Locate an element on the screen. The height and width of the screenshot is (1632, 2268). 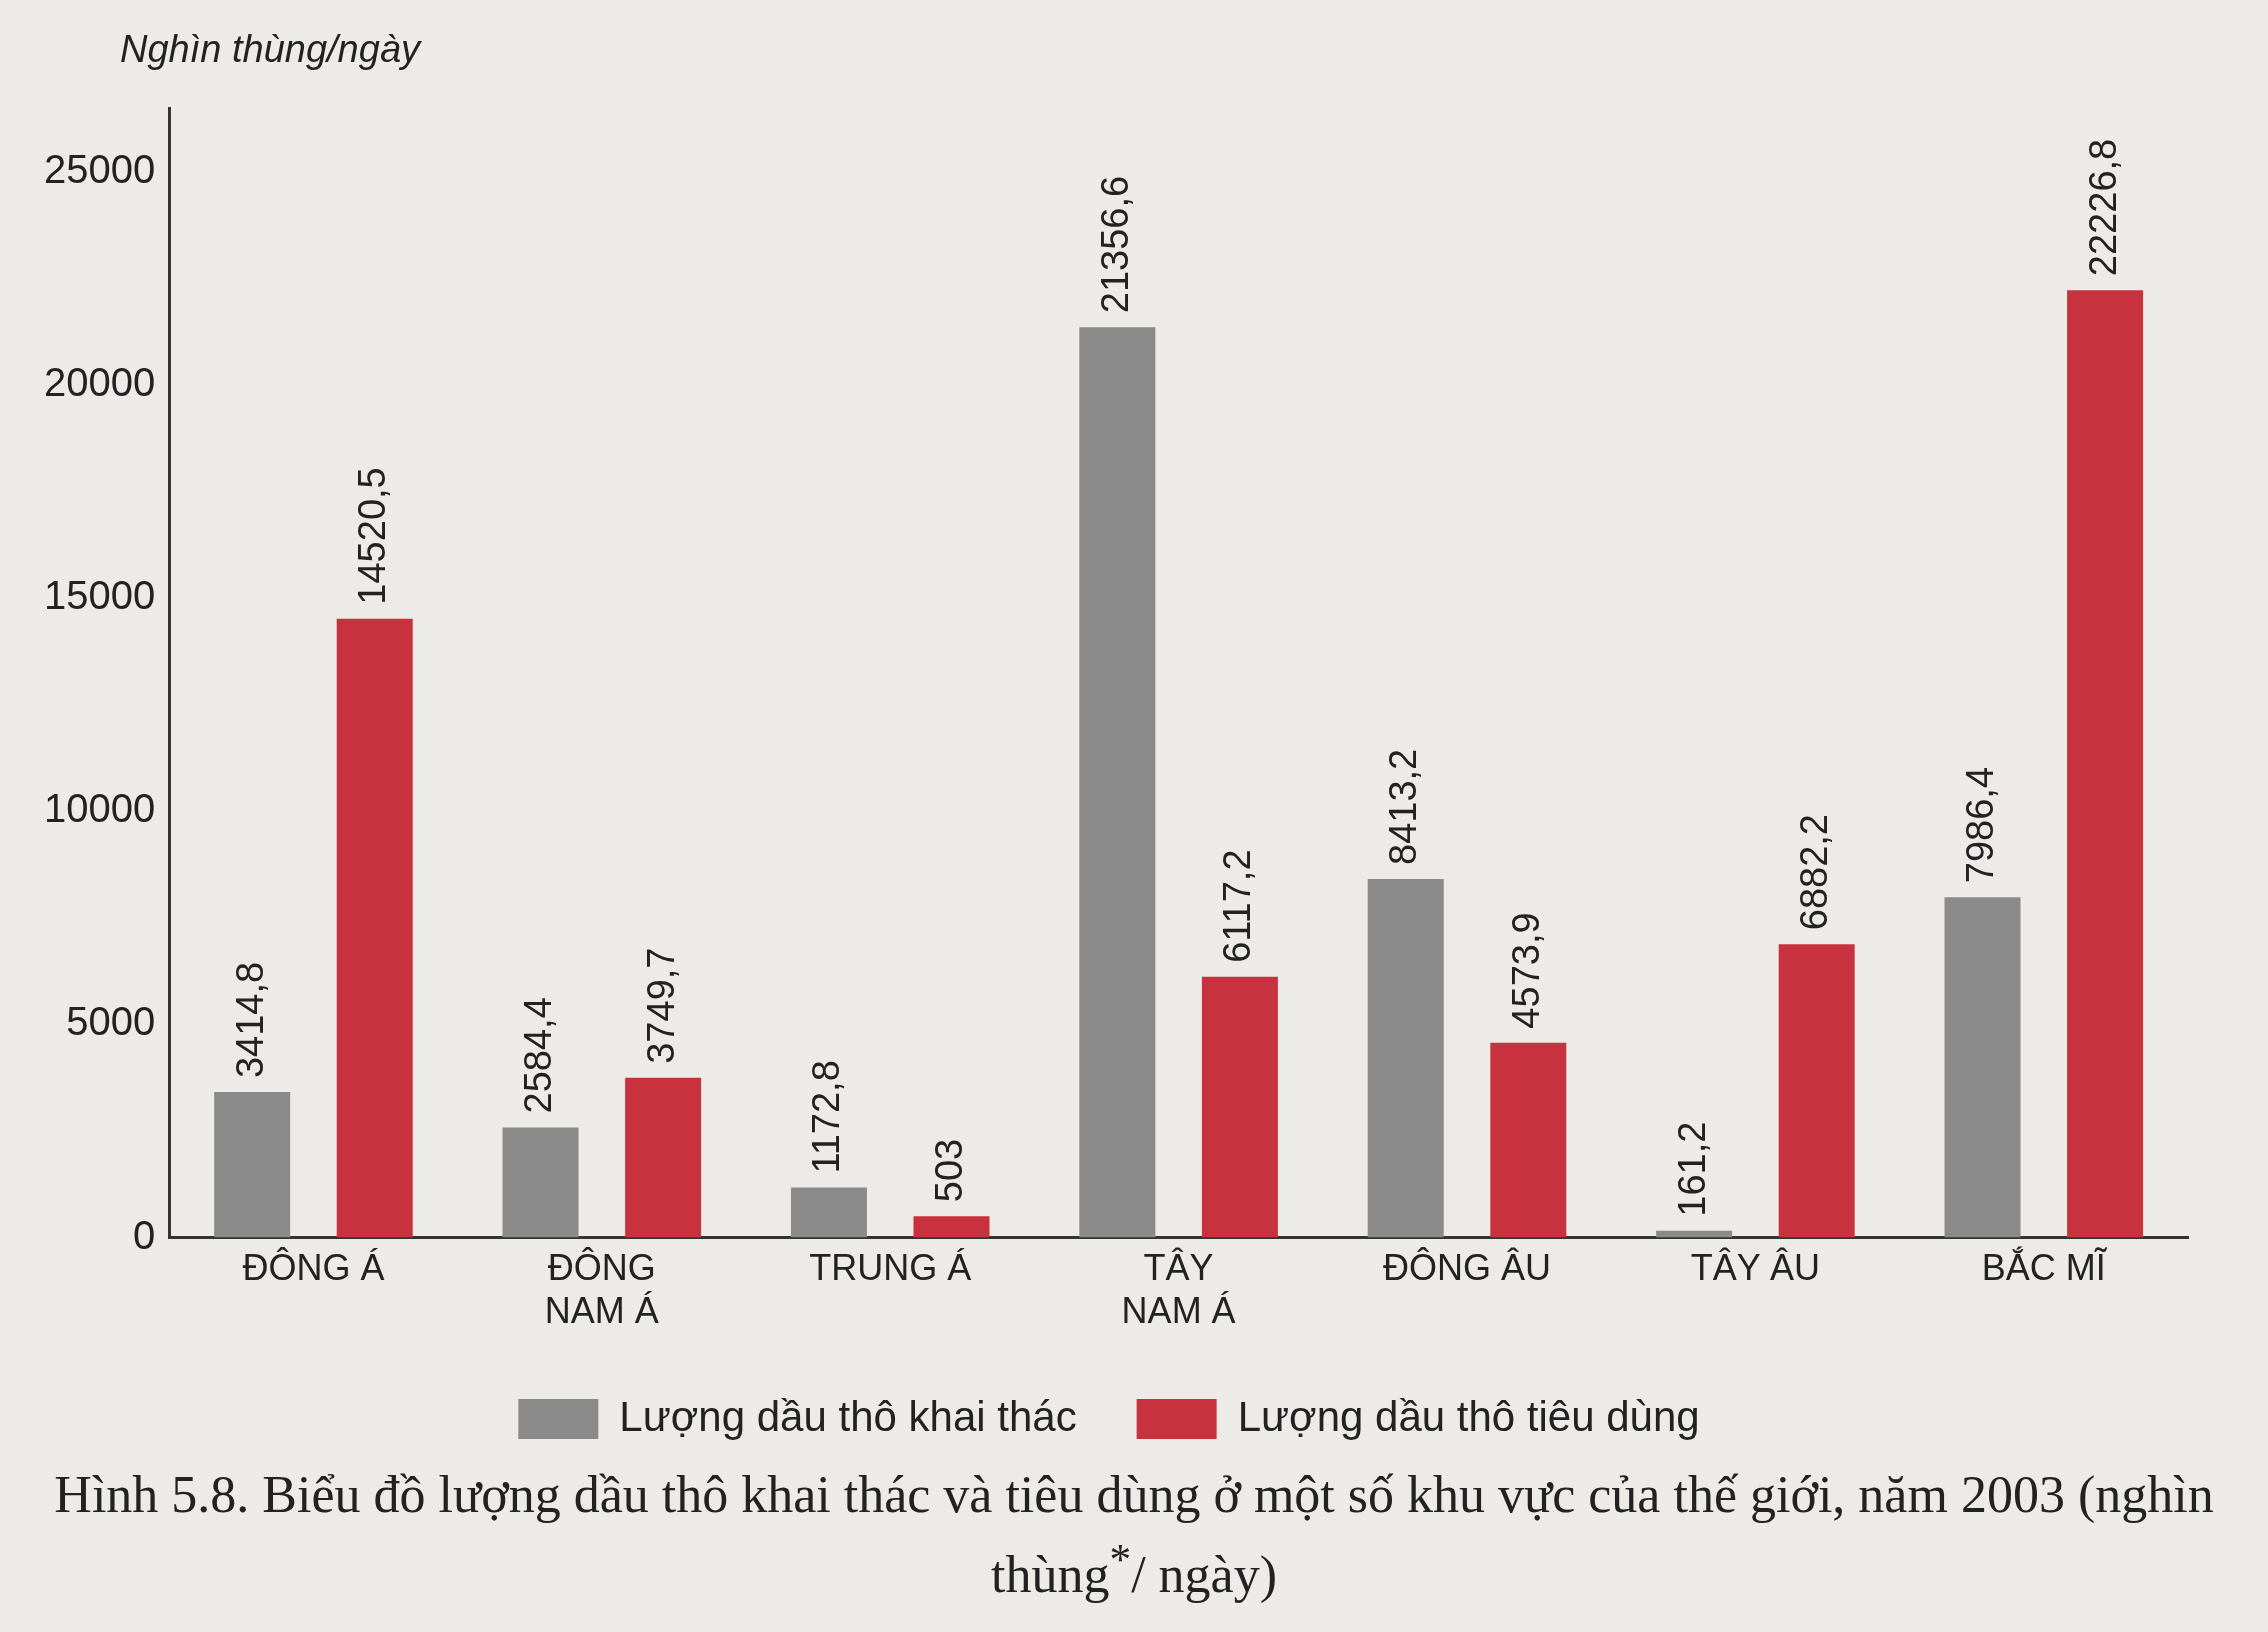
data-label: 6882,2 is located at coordinates (1814, 872).